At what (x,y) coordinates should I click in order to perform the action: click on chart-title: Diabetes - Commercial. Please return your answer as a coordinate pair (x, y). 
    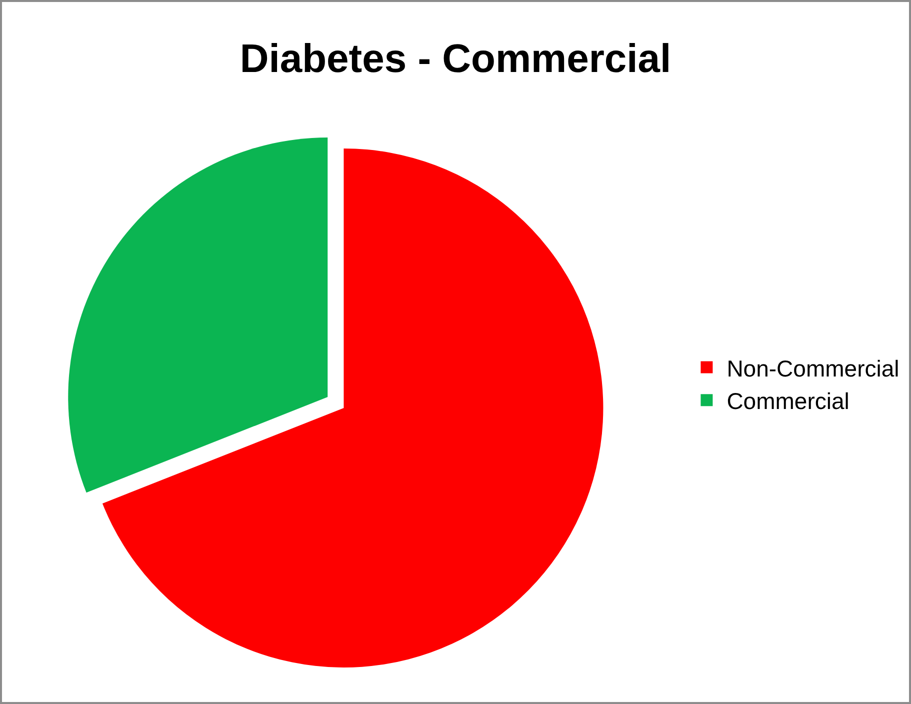
    Looking at the image, I should click on (456, 59).